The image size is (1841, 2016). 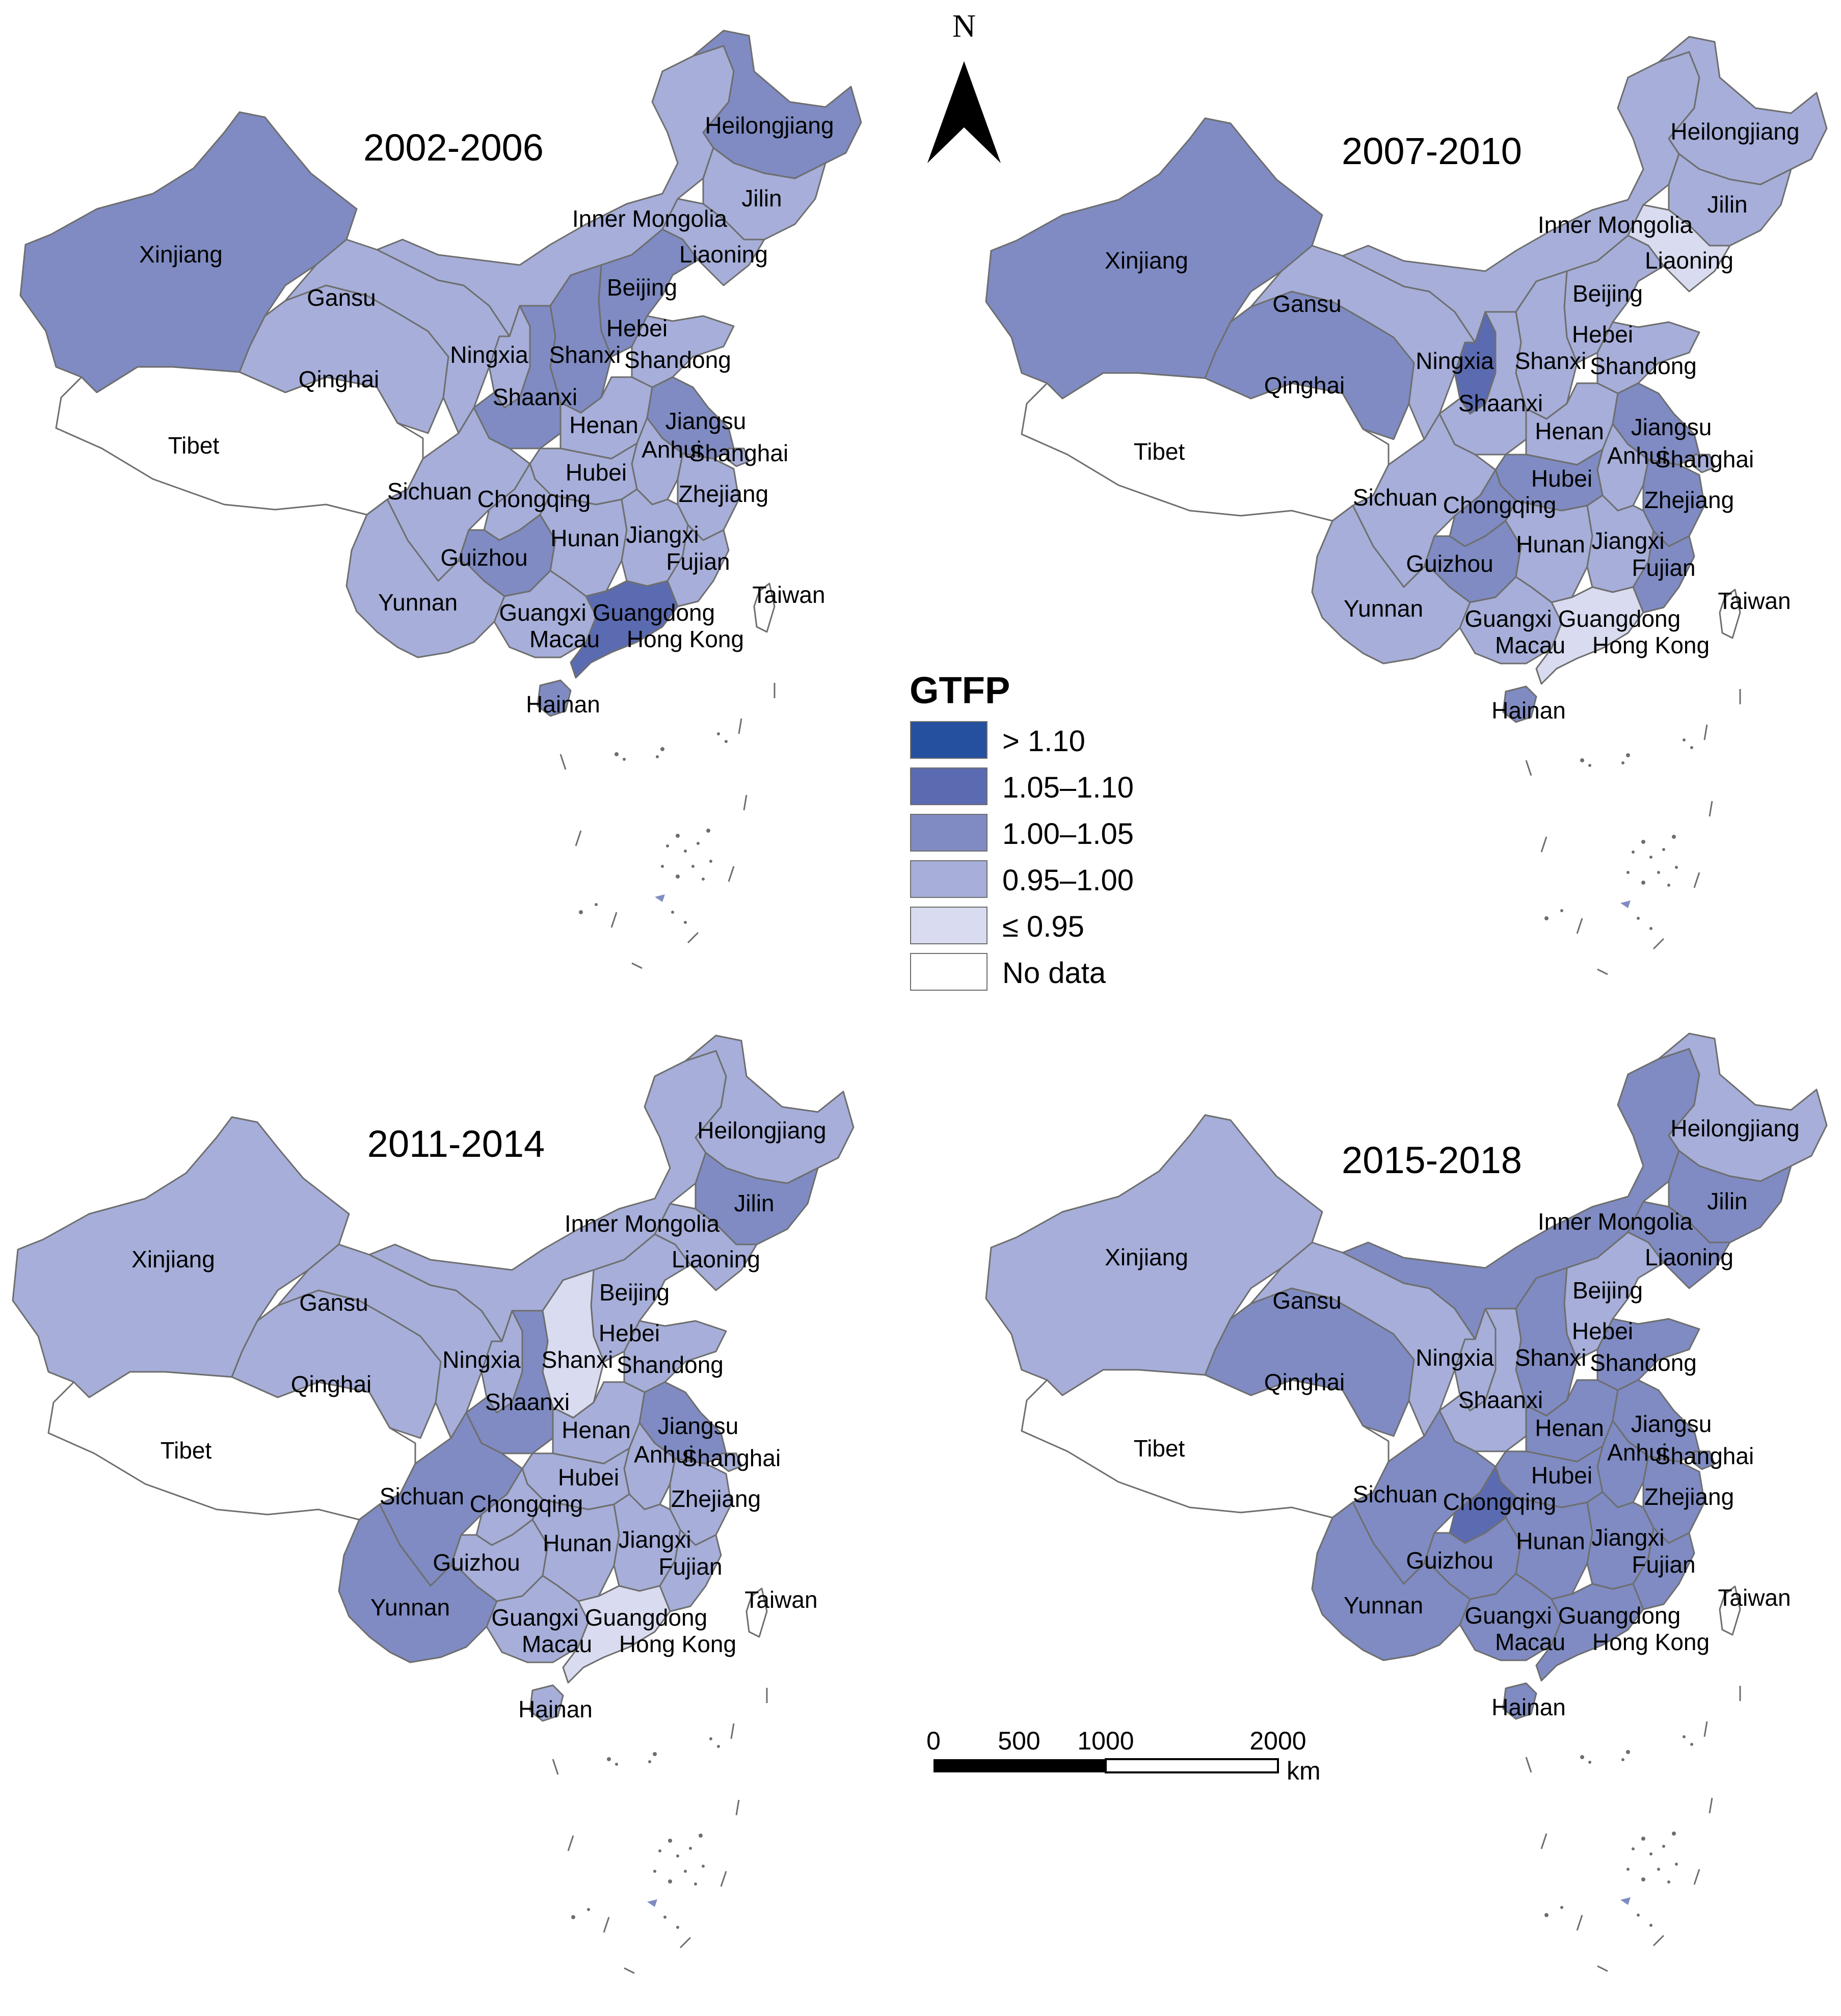 What do you see at coordinates (1105, 1741) in the screenshot?
I see `scale-tick-1000: 1000` at bounding box center [1105, 1741].